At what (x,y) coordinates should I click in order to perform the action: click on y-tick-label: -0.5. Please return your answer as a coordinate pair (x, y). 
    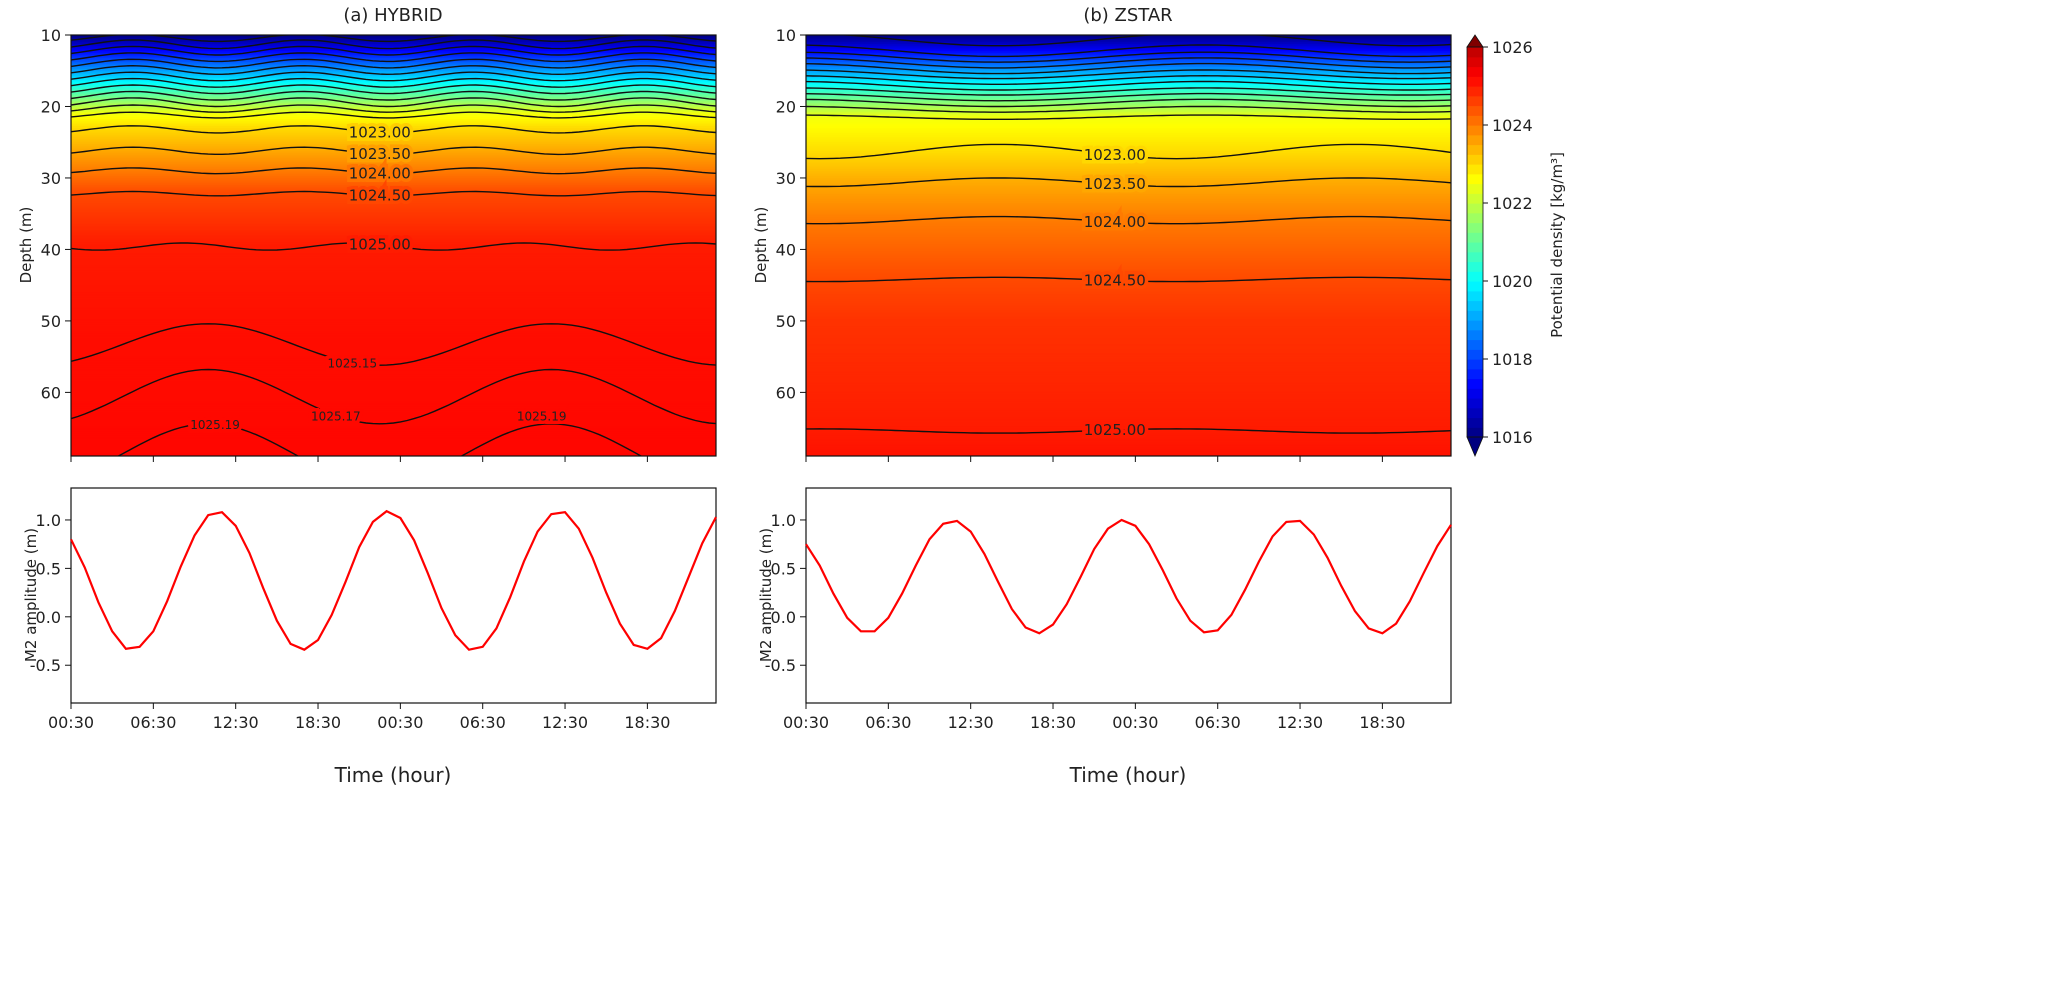
    Looking at the image, I should click on (780, 665).